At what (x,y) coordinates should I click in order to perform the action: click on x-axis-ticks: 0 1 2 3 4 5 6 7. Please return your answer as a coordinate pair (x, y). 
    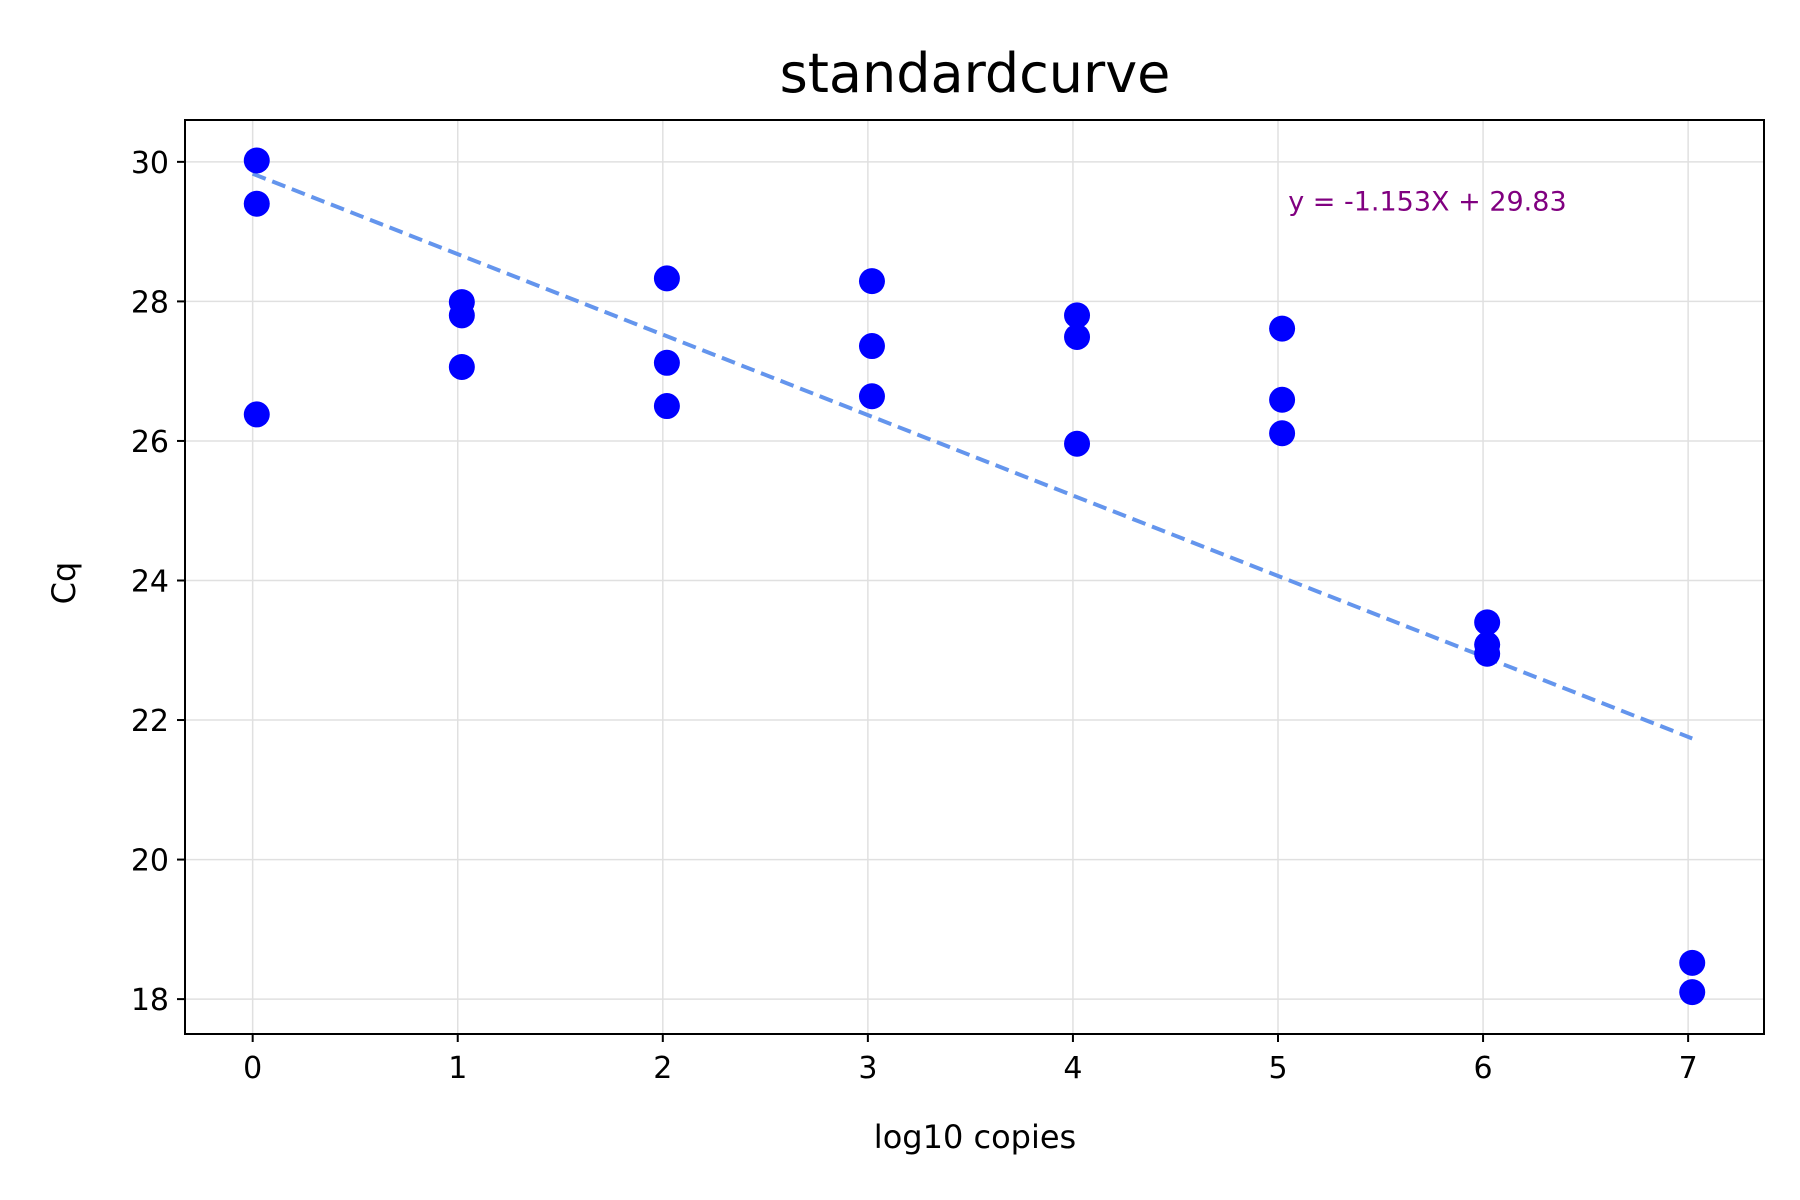
    Looking at the image, I should click on (970, 1060).